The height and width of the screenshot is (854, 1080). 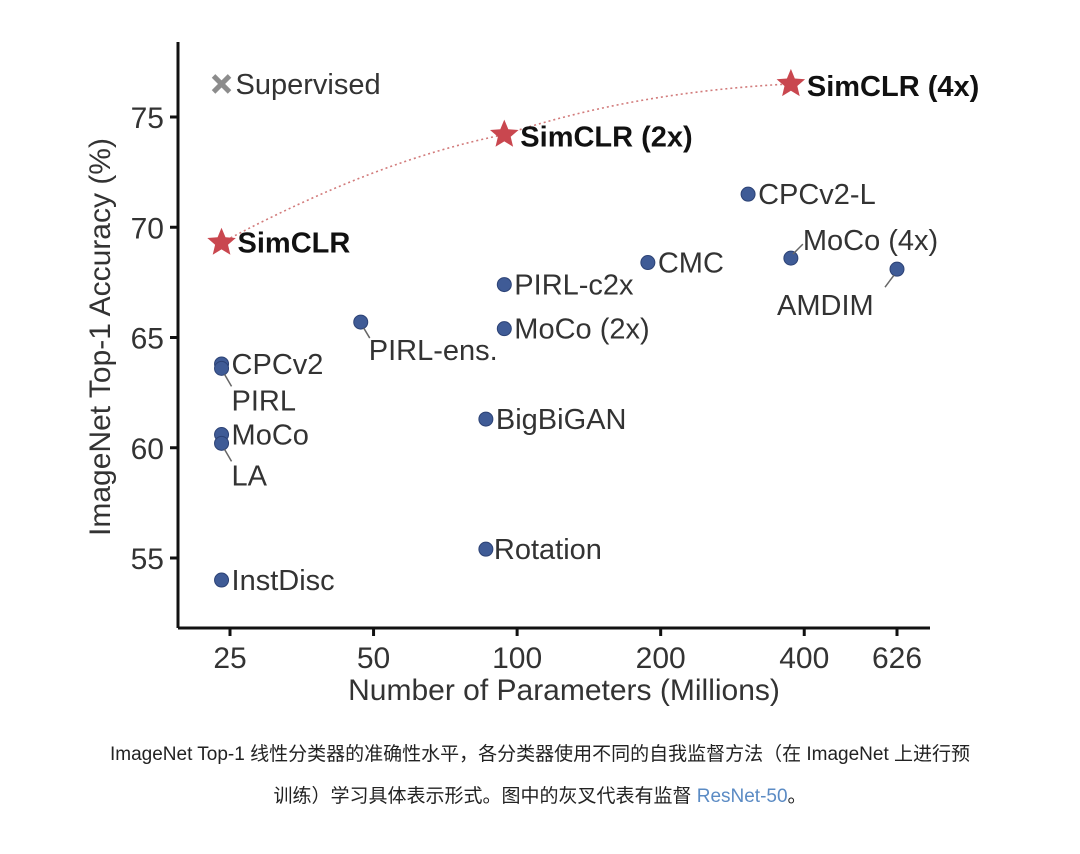 I want to click on leader-moco-4x, so click(x=798, y=249).